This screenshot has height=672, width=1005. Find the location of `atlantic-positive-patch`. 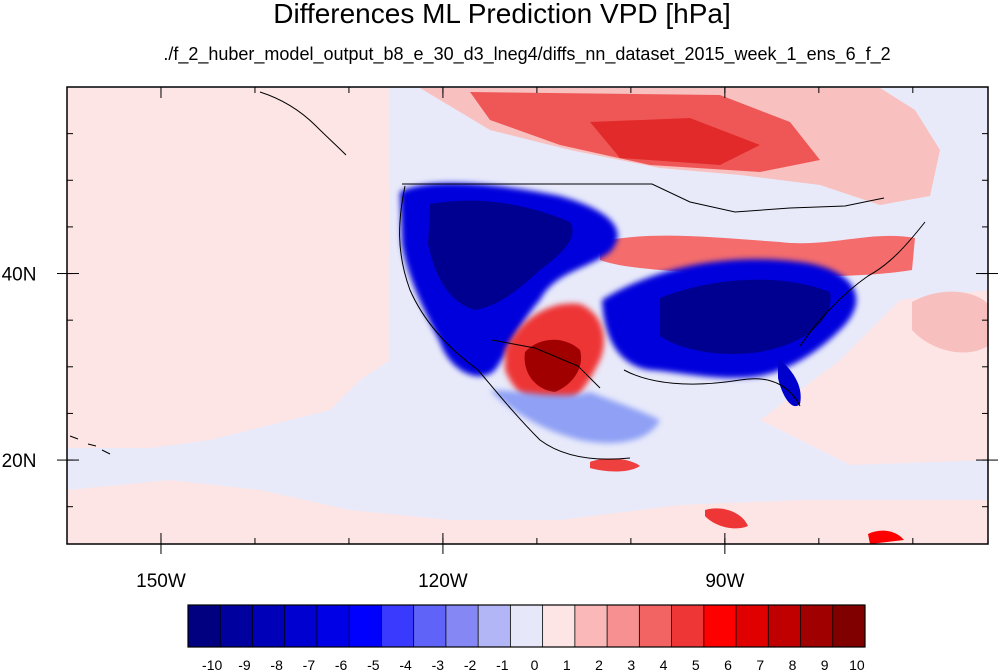

atlantic-positive-patch is located at coordinates (950, 322).